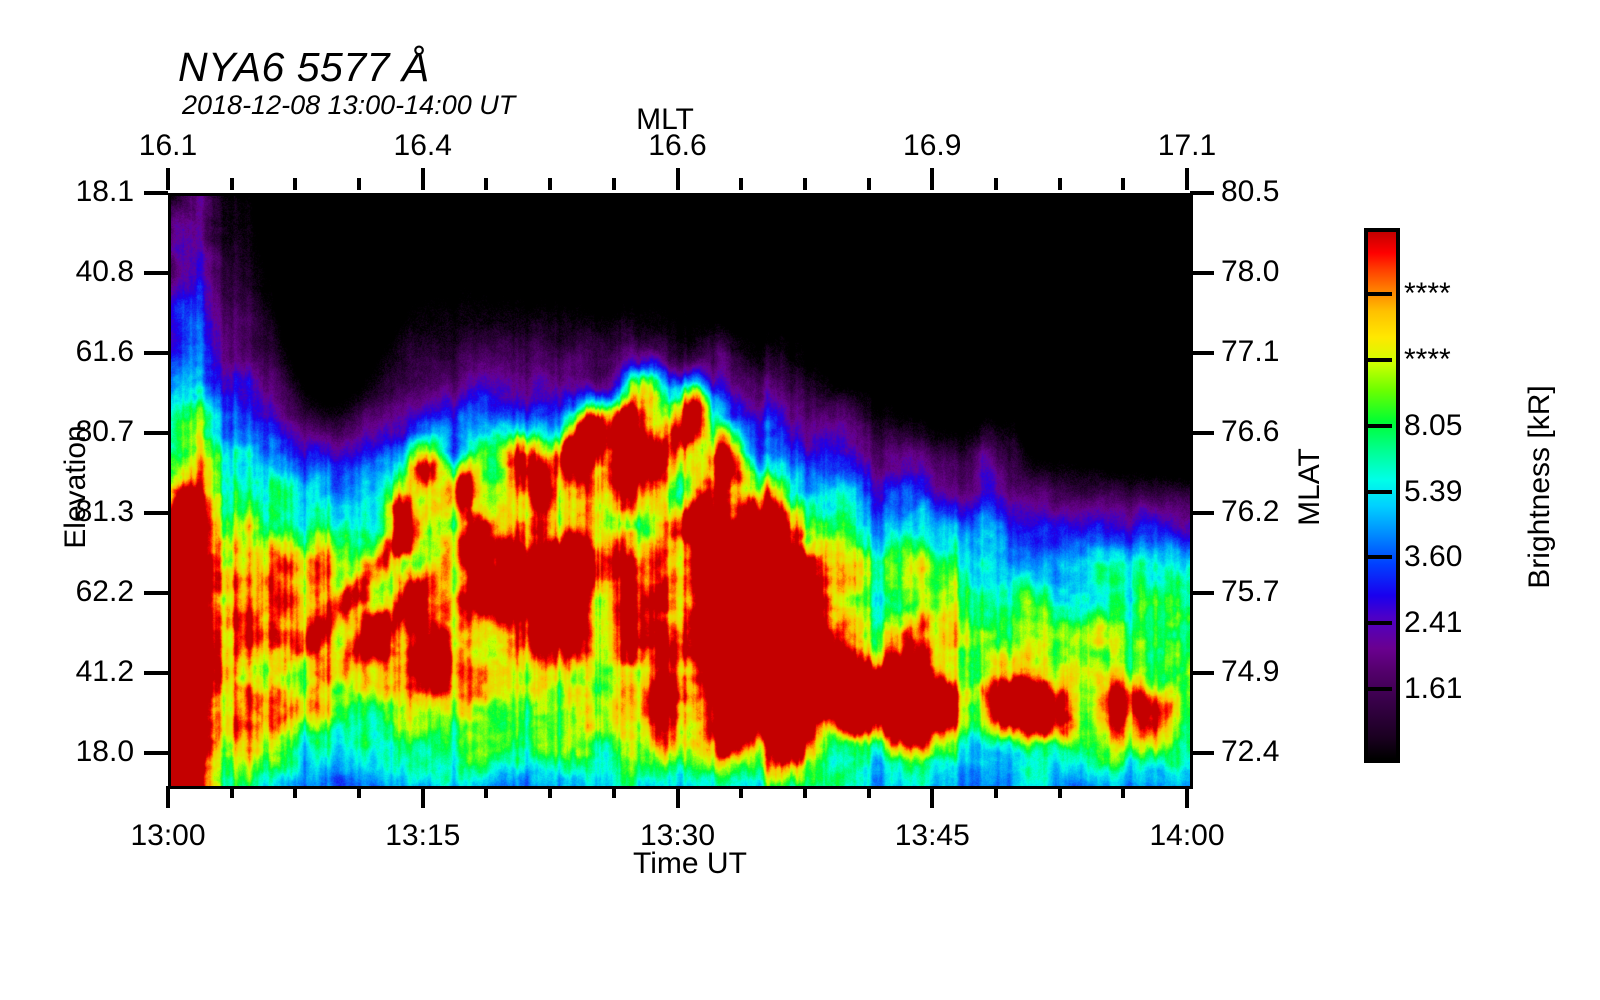 The height and width of the screenshot is (1000, 1600). Describe the element at coordinates (104, 752) in the screenshot. I see `y-axis-tick-label: 18.0` at that location.